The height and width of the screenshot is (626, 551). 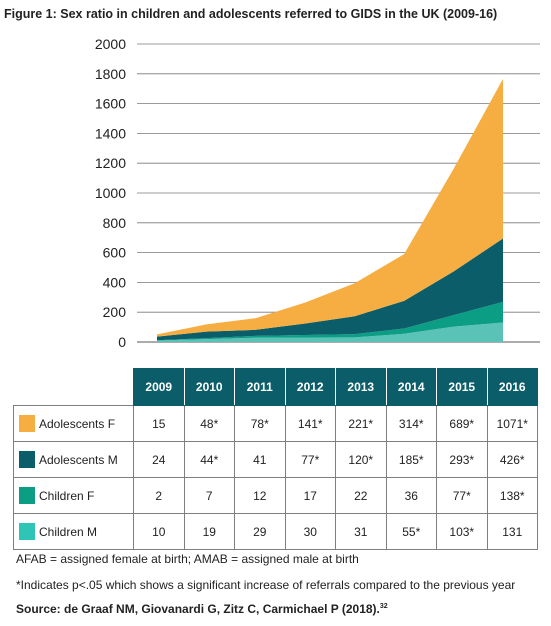 I want to click on table-row: Children M 10 19 29 30 31 55* 103* 131, so click(x=275, y=531).